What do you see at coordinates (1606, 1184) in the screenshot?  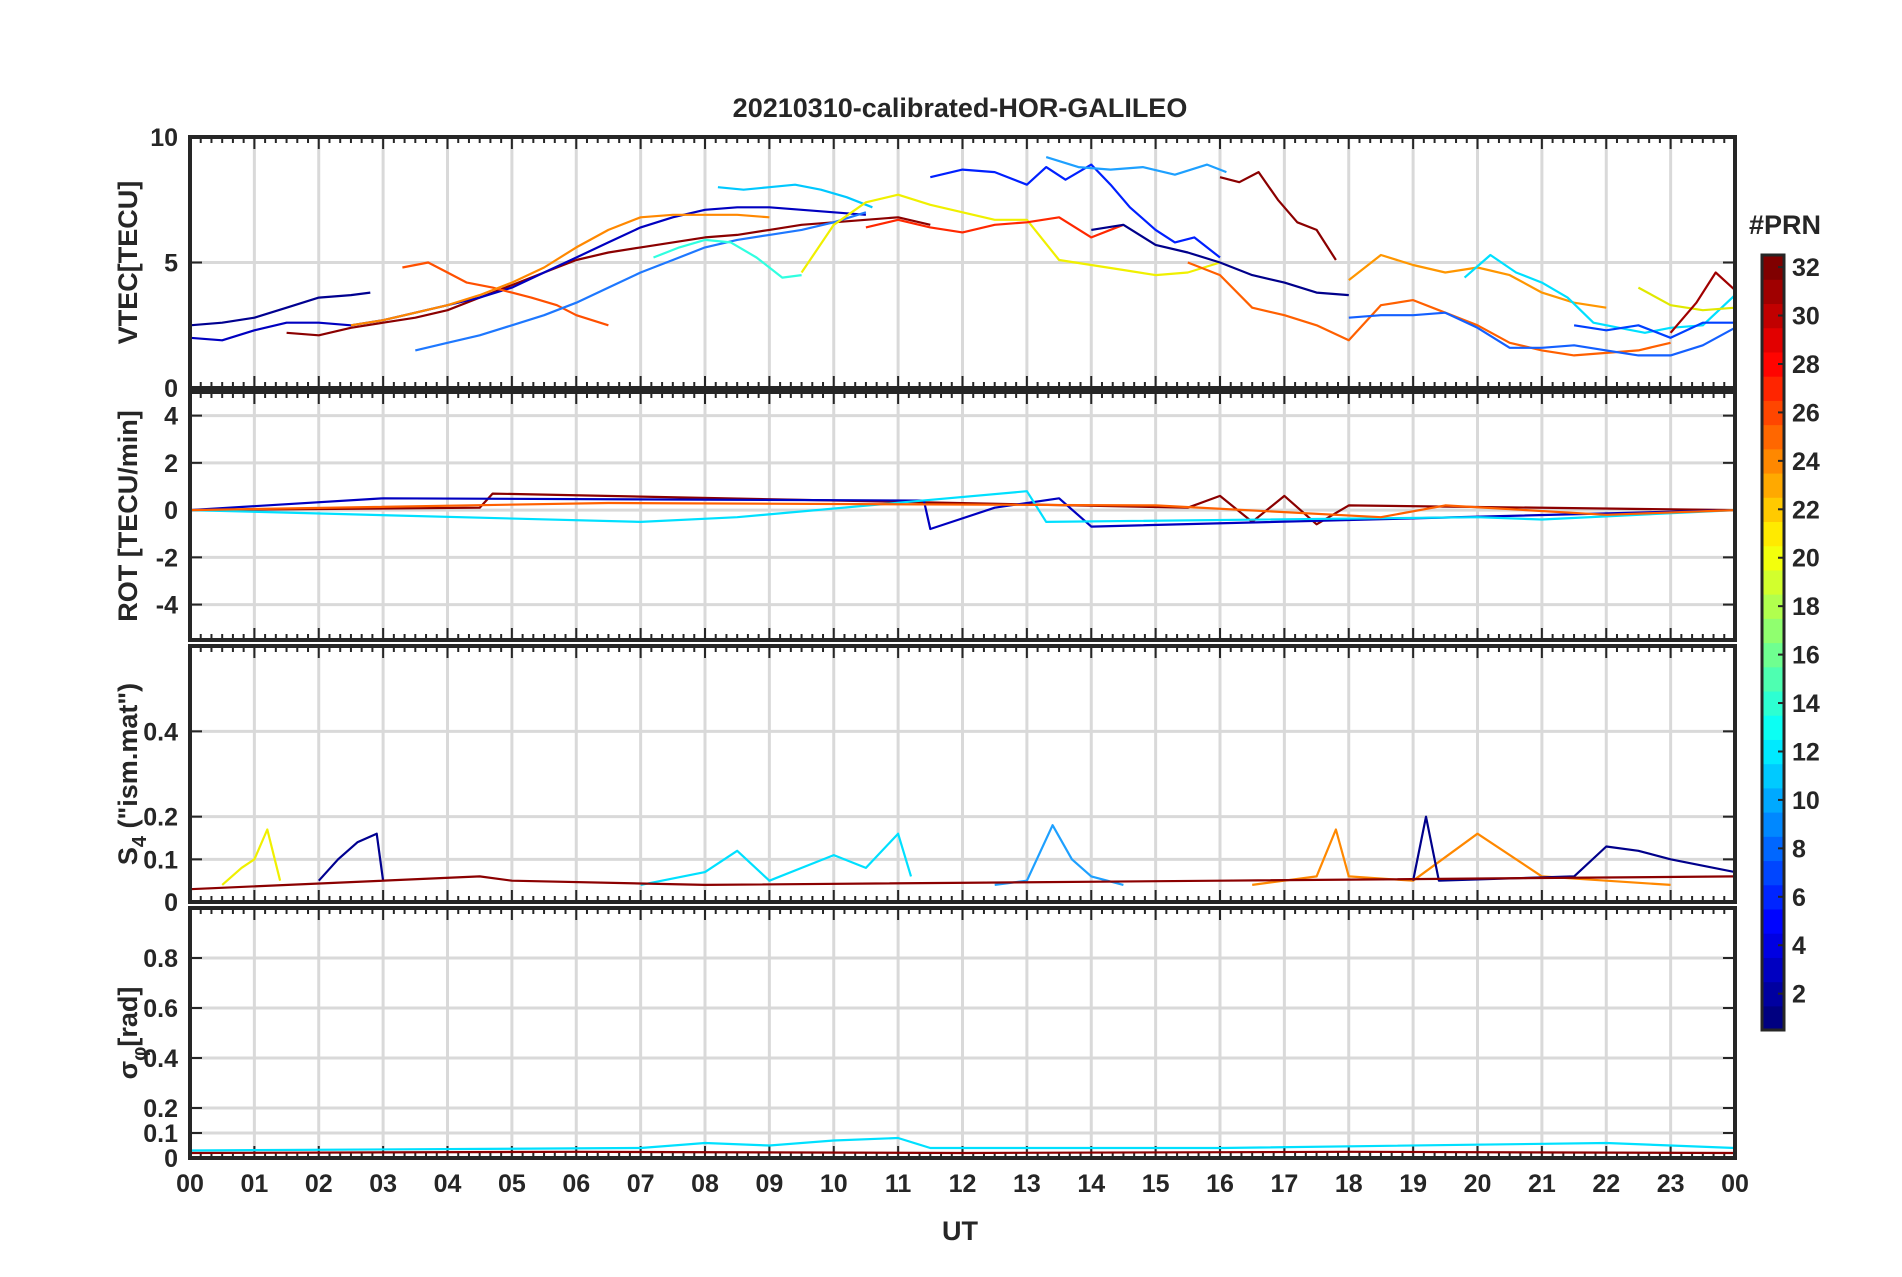 I see `x-tick-label: 22` at bounding box center [1606, 1184].